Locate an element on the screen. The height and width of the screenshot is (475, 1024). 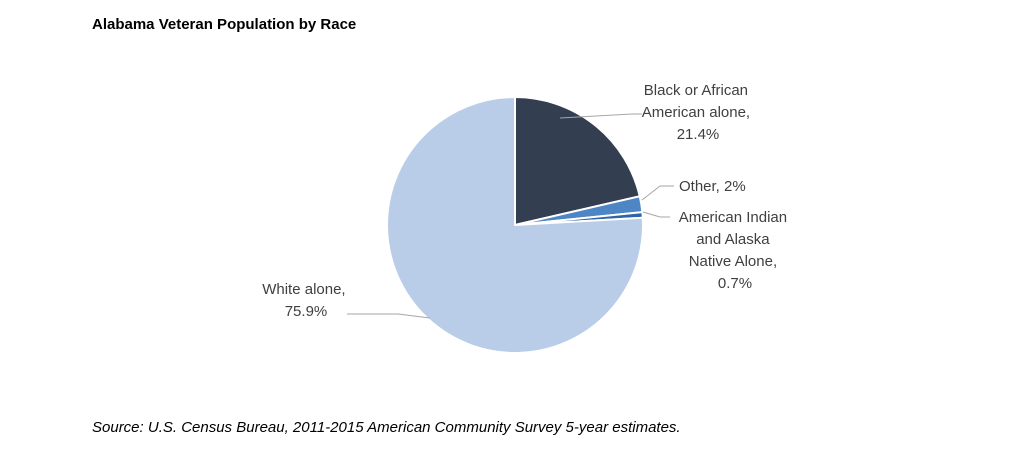
leader-line-other is located at coordinates (657, 193).